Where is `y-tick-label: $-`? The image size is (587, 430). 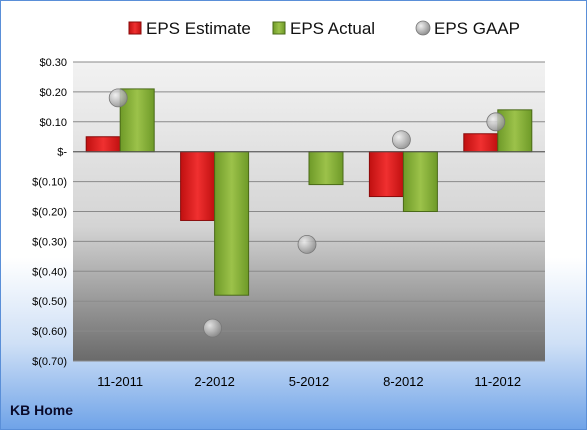 y-tick-label: $- is located at coordinates (62, 153).